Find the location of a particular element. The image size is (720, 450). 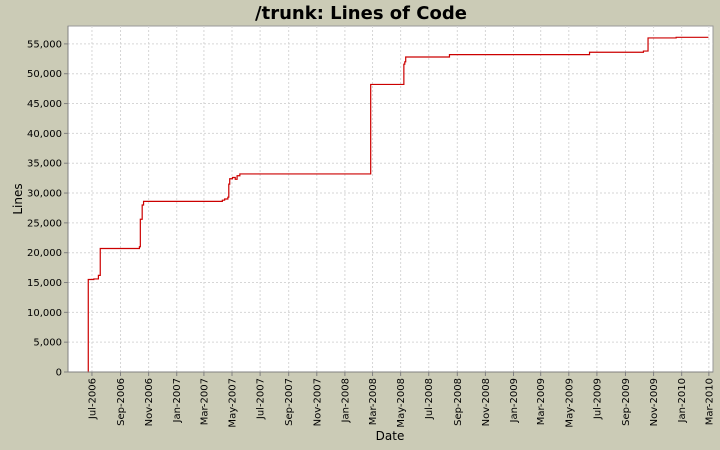

x-tick-label: Jan-2009 is located at coordinates (514, 400).